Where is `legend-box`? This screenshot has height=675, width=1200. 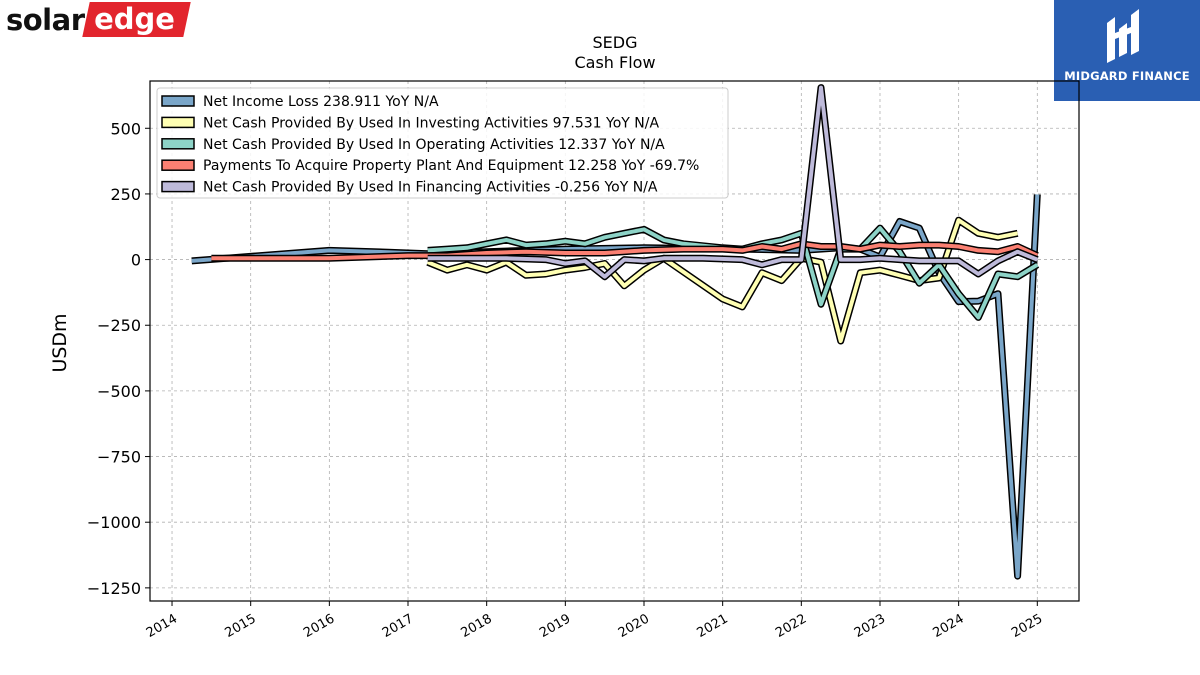 legend-box is located at coordinates (442, 143).